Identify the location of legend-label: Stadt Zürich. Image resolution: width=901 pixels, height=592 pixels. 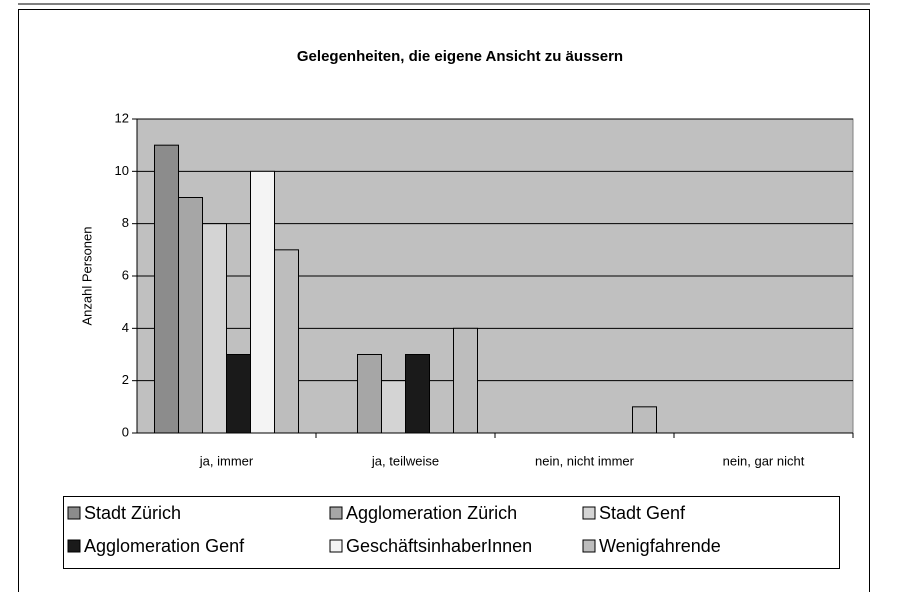
(132, 513).